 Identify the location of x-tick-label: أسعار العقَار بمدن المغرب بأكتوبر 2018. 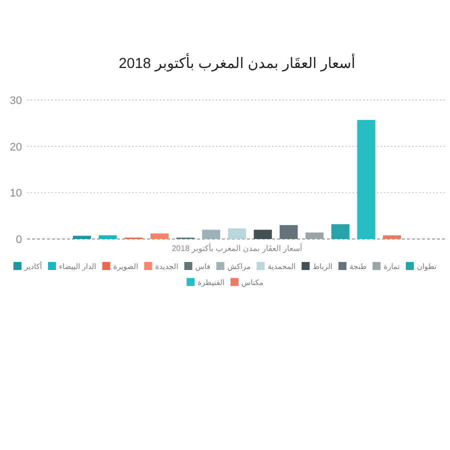
(237, 248).